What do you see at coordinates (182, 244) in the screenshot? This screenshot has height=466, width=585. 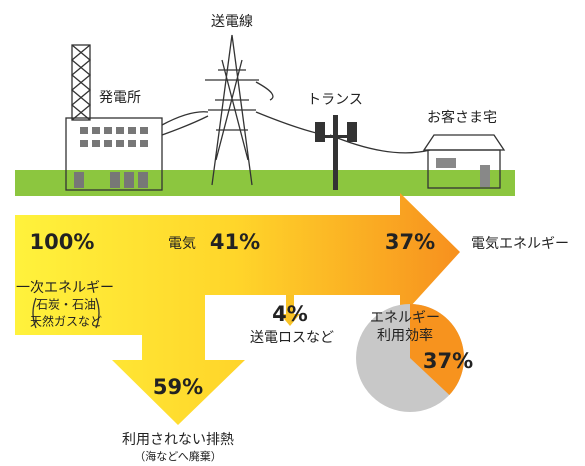 I see `label: 電気` at bounding box center [182, 244].